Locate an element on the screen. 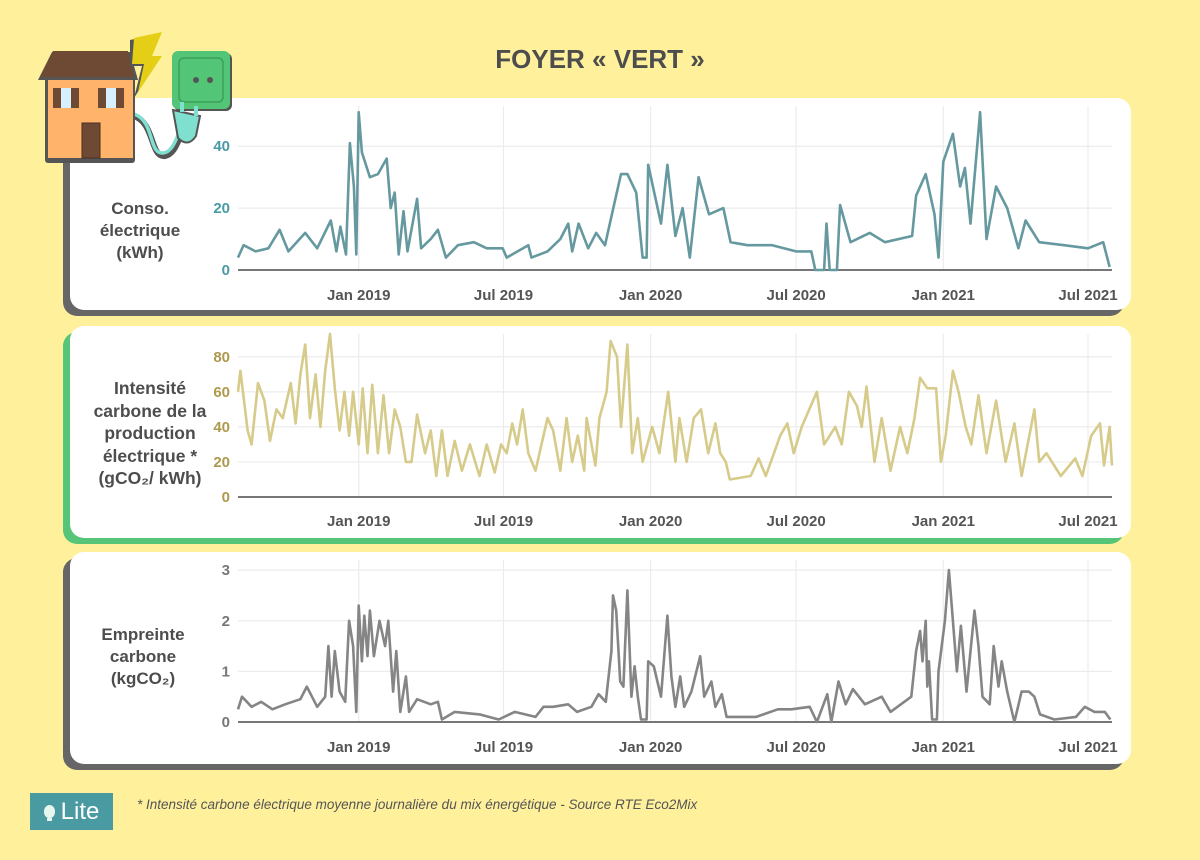  house-plug-illustration is located at coordinates (135, 97).